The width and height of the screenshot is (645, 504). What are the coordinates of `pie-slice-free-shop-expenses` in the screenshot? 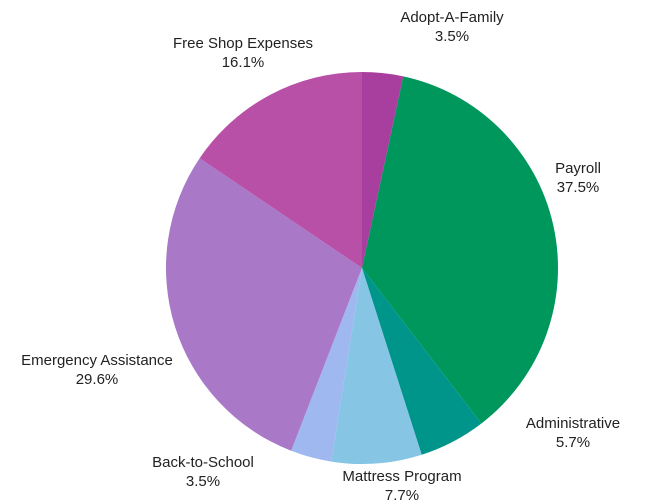 It's located at (280, 170).